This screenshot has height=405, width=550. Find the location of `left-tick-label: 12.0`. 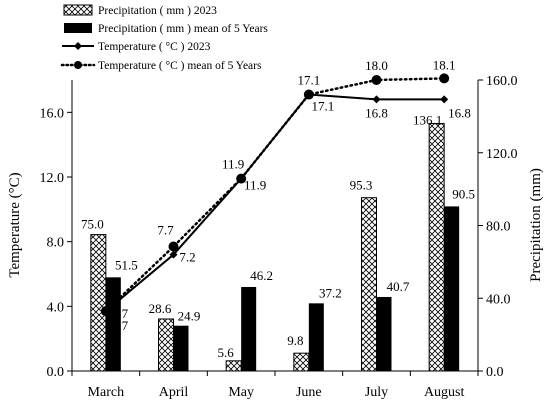

left-tick-label: 12.0 is located at coordinates (52, 178).